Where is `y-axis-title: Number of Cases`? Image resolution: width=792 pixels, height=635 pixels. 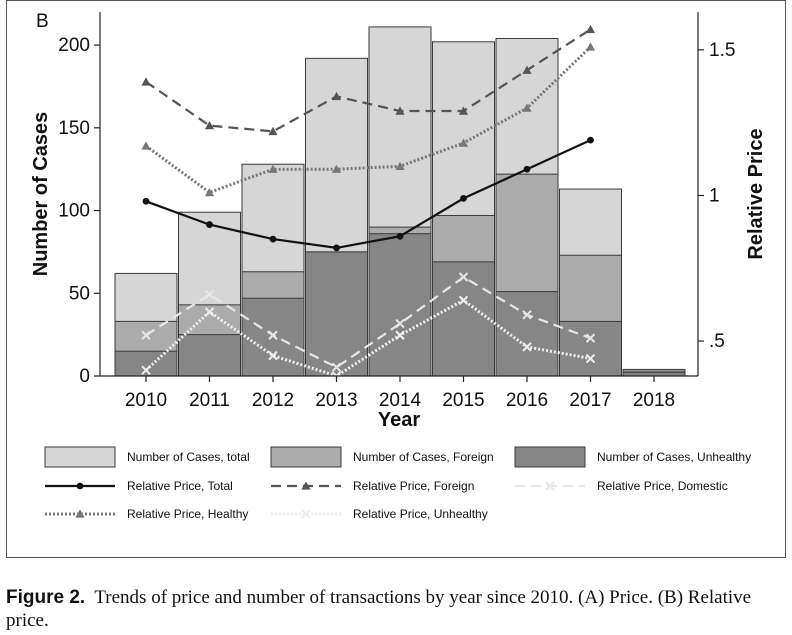
y-axis-title: Number of Cases is located at coordinates (41, 194).